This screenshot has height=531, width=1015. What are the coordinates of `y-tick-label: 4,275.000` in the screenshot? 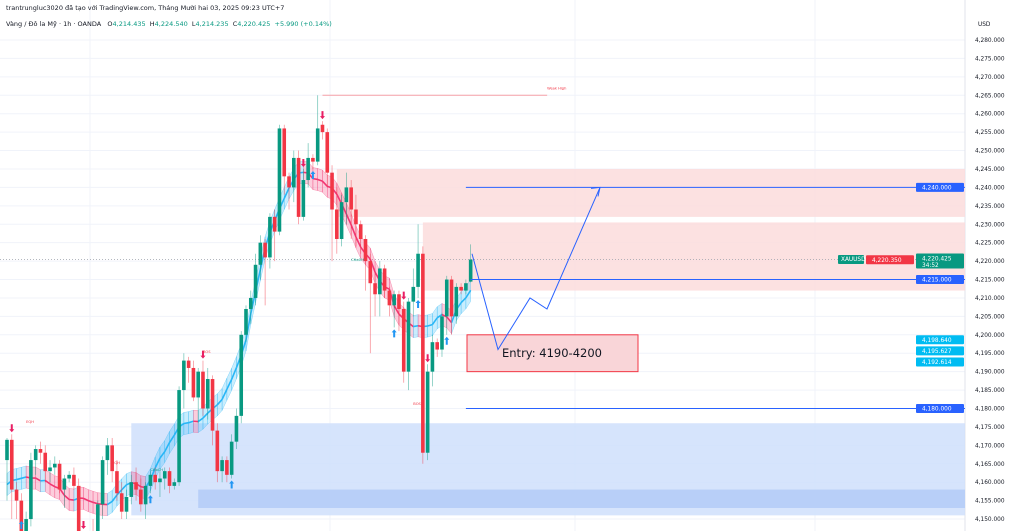 It's located at (990, 59).